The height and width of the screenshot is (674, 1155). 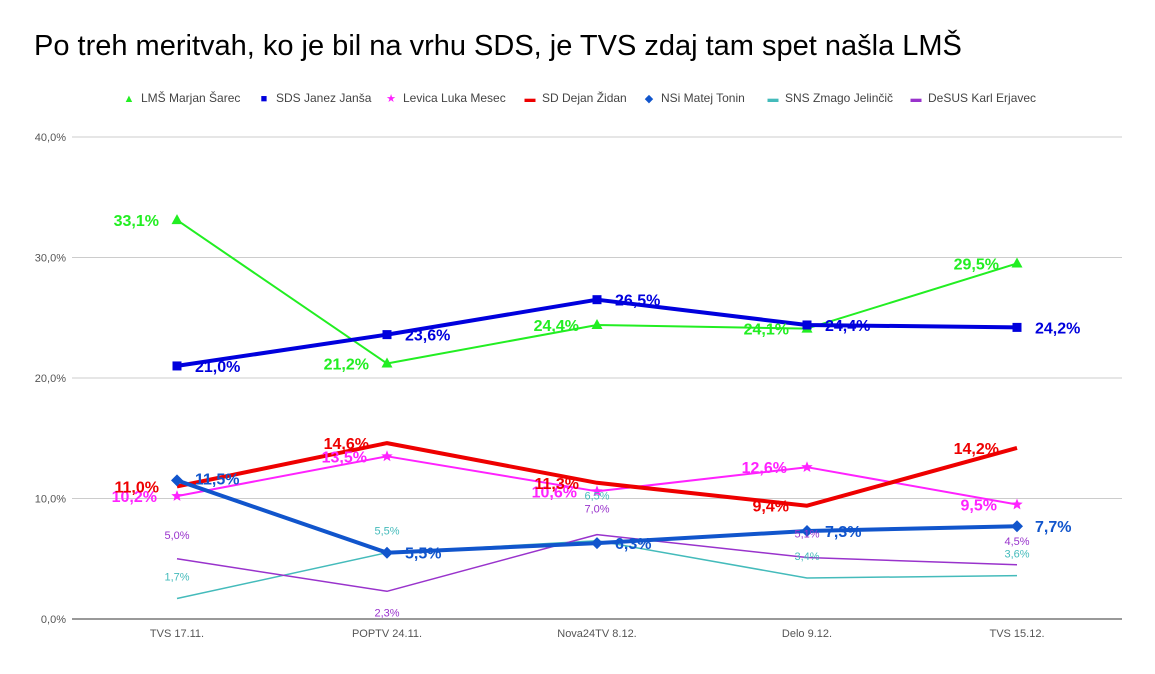 I want to click on data-label: 7,7%, so click(x=1053, y=527).